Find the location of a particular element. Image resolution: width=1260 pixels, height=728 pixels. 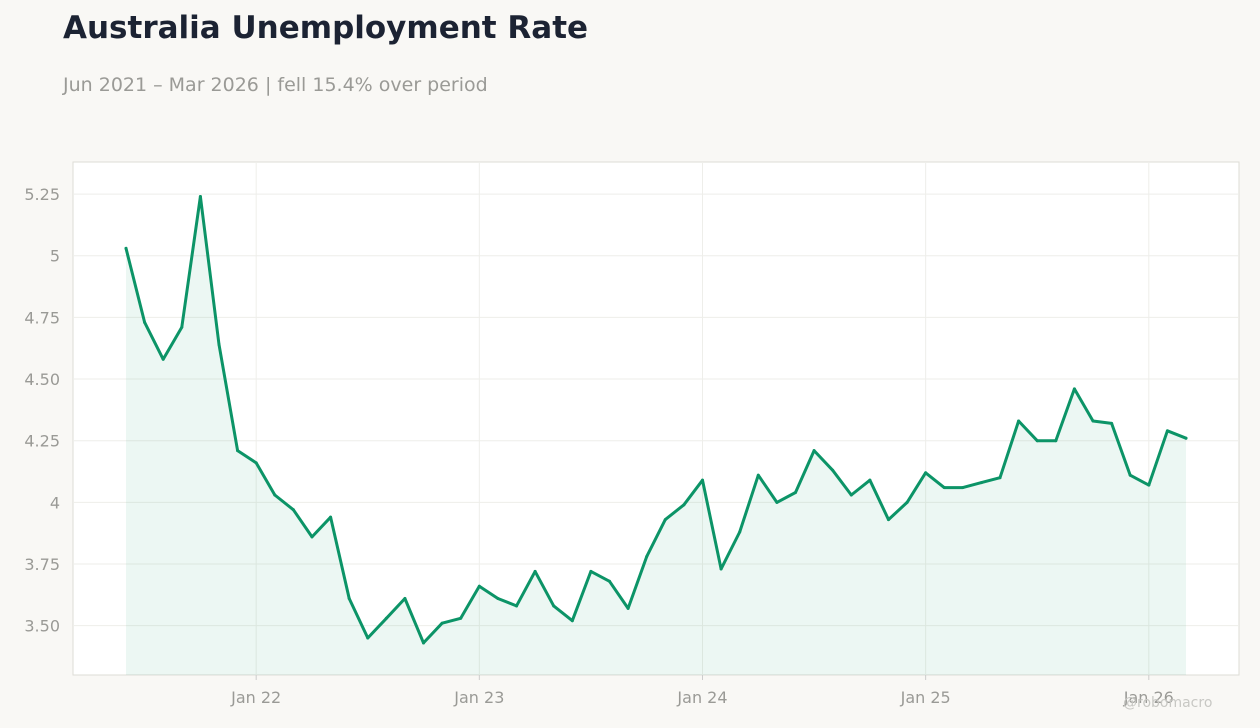

watermark: @robomacro is located at coordinates (1168, 703).